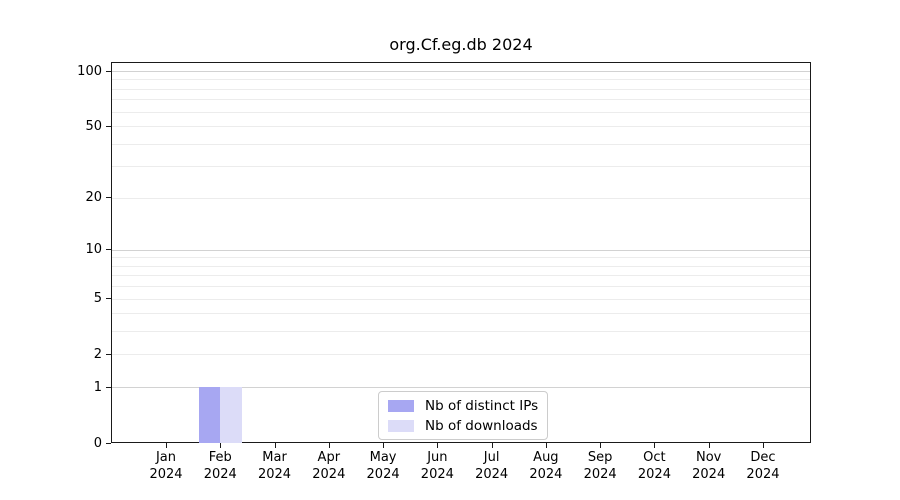 Image resolution: width=900 pixels, height=500 pixels. What do you see at coordinates (463, 415) in the screenshot?
I see `legend: Nb of distinct IPs Nb of downloads` at bounding box center [463, 415].